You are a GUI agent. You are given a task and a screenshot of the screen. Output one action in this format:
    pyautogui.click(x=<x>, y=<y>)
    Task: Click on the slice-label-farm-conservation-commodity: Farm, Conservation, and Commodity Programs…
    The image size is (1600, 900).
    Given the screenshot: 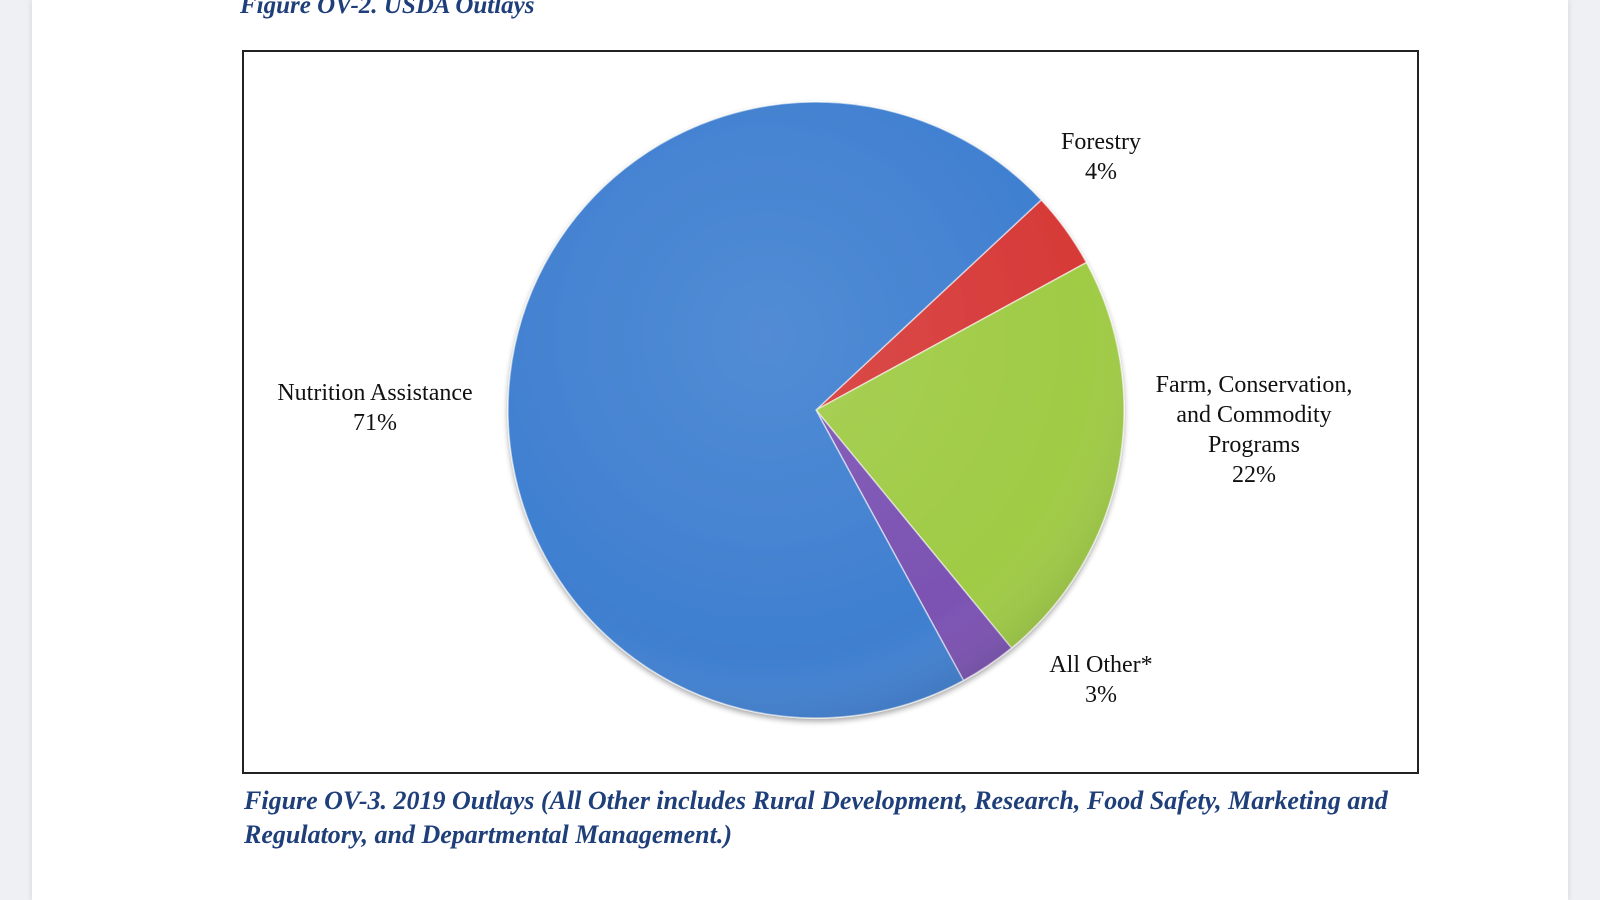 What is the action you would take?
    pyautogui.click(x=1254, y=430)
    